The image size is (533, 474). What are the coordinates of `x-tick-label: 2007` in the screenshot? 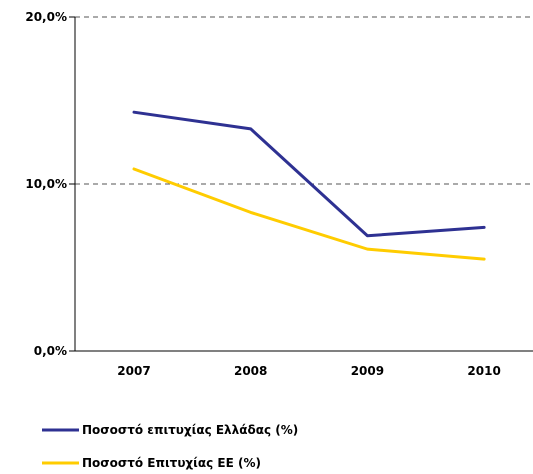 It's located at (133, 371).